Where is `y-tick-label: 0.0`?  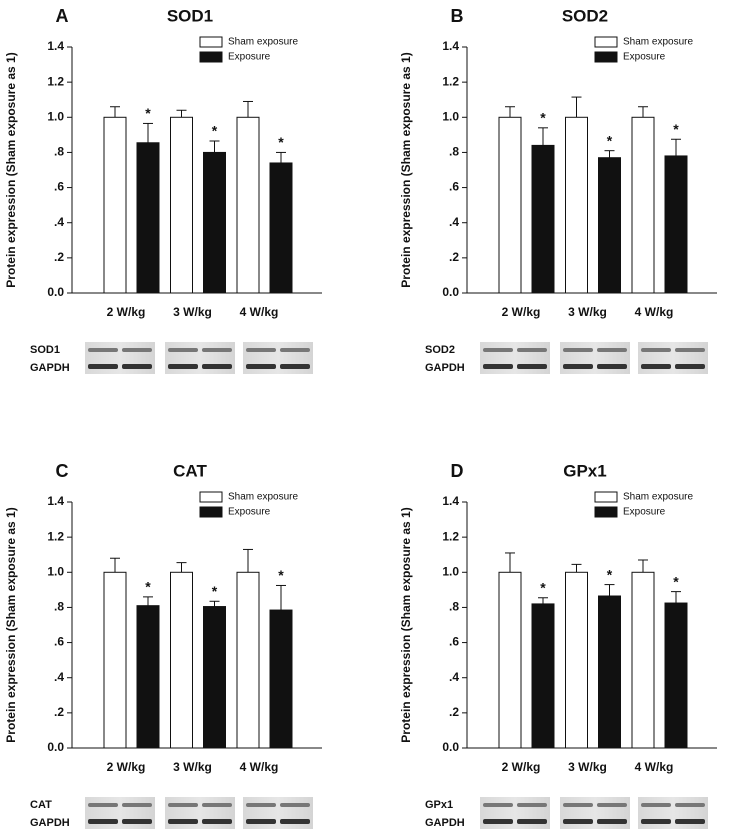 y-tick-label: 0.0 is located at coordinates (450, 747).